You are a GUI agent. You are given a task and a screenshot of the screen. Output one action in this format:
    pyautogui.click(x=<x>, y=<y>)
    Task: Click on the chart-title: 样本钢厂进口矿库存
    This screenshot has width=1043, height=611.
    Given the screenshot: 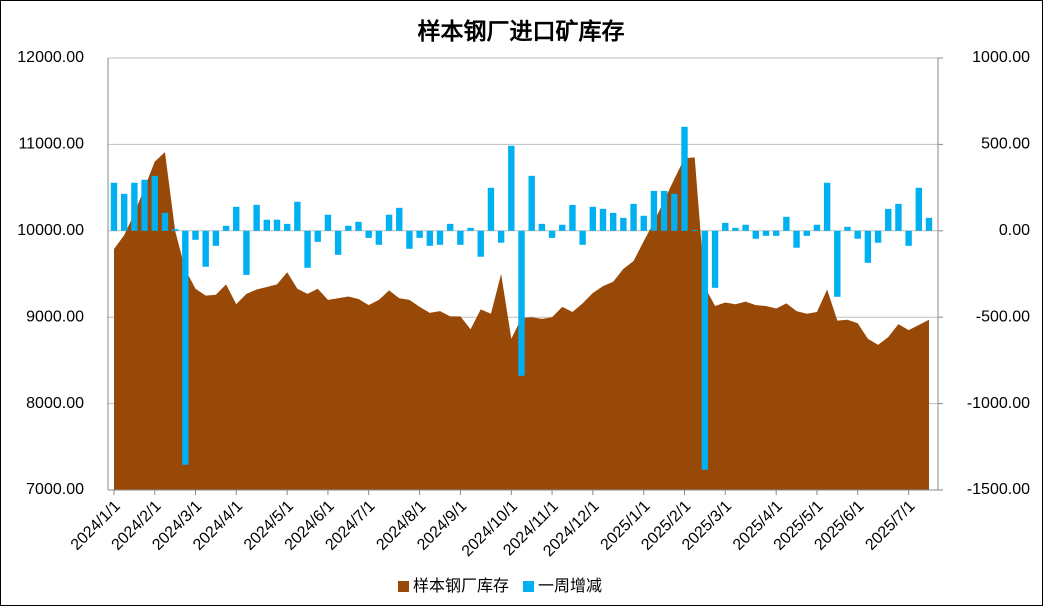 What is the action you would take?
    pyautogui.click(x=521, y=31)
    